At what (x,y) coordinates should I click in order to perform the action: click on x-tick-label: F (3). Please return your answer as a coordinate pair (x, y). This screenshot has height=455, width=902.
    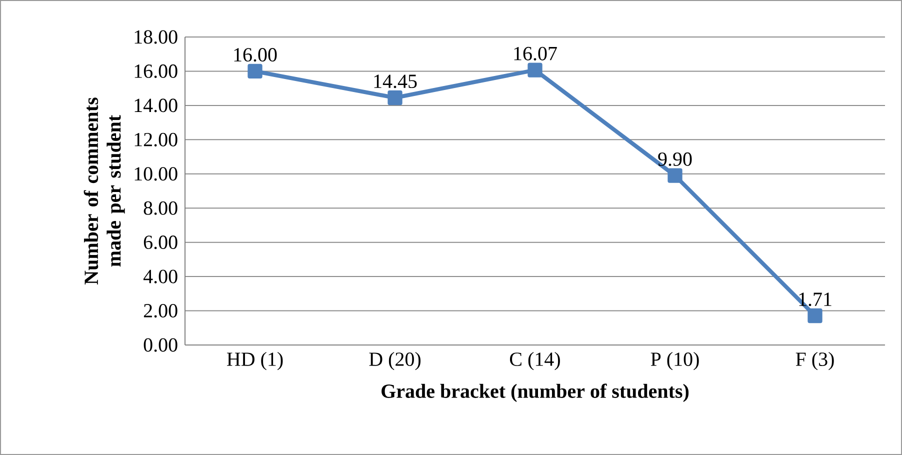
    Looking at the image, I should click on (815, 361).